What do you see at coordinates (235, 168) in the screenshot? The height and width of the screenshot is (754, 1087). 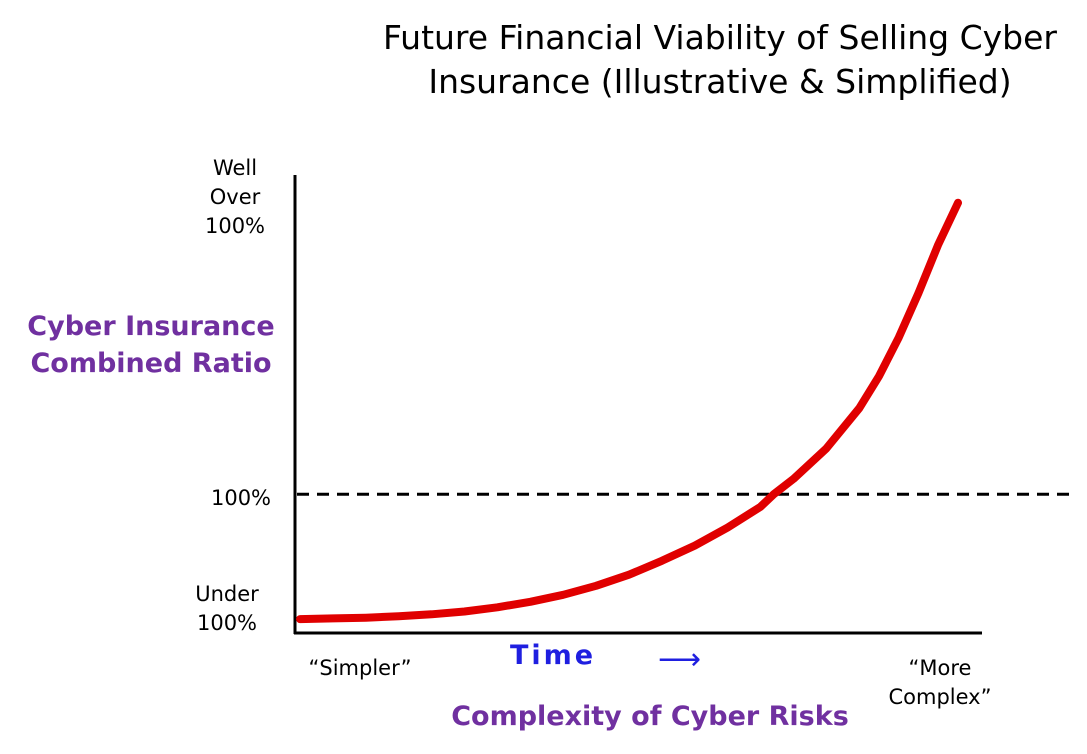 I see `y-tick-top-line-1: Well` at bounding box center [235, 168].